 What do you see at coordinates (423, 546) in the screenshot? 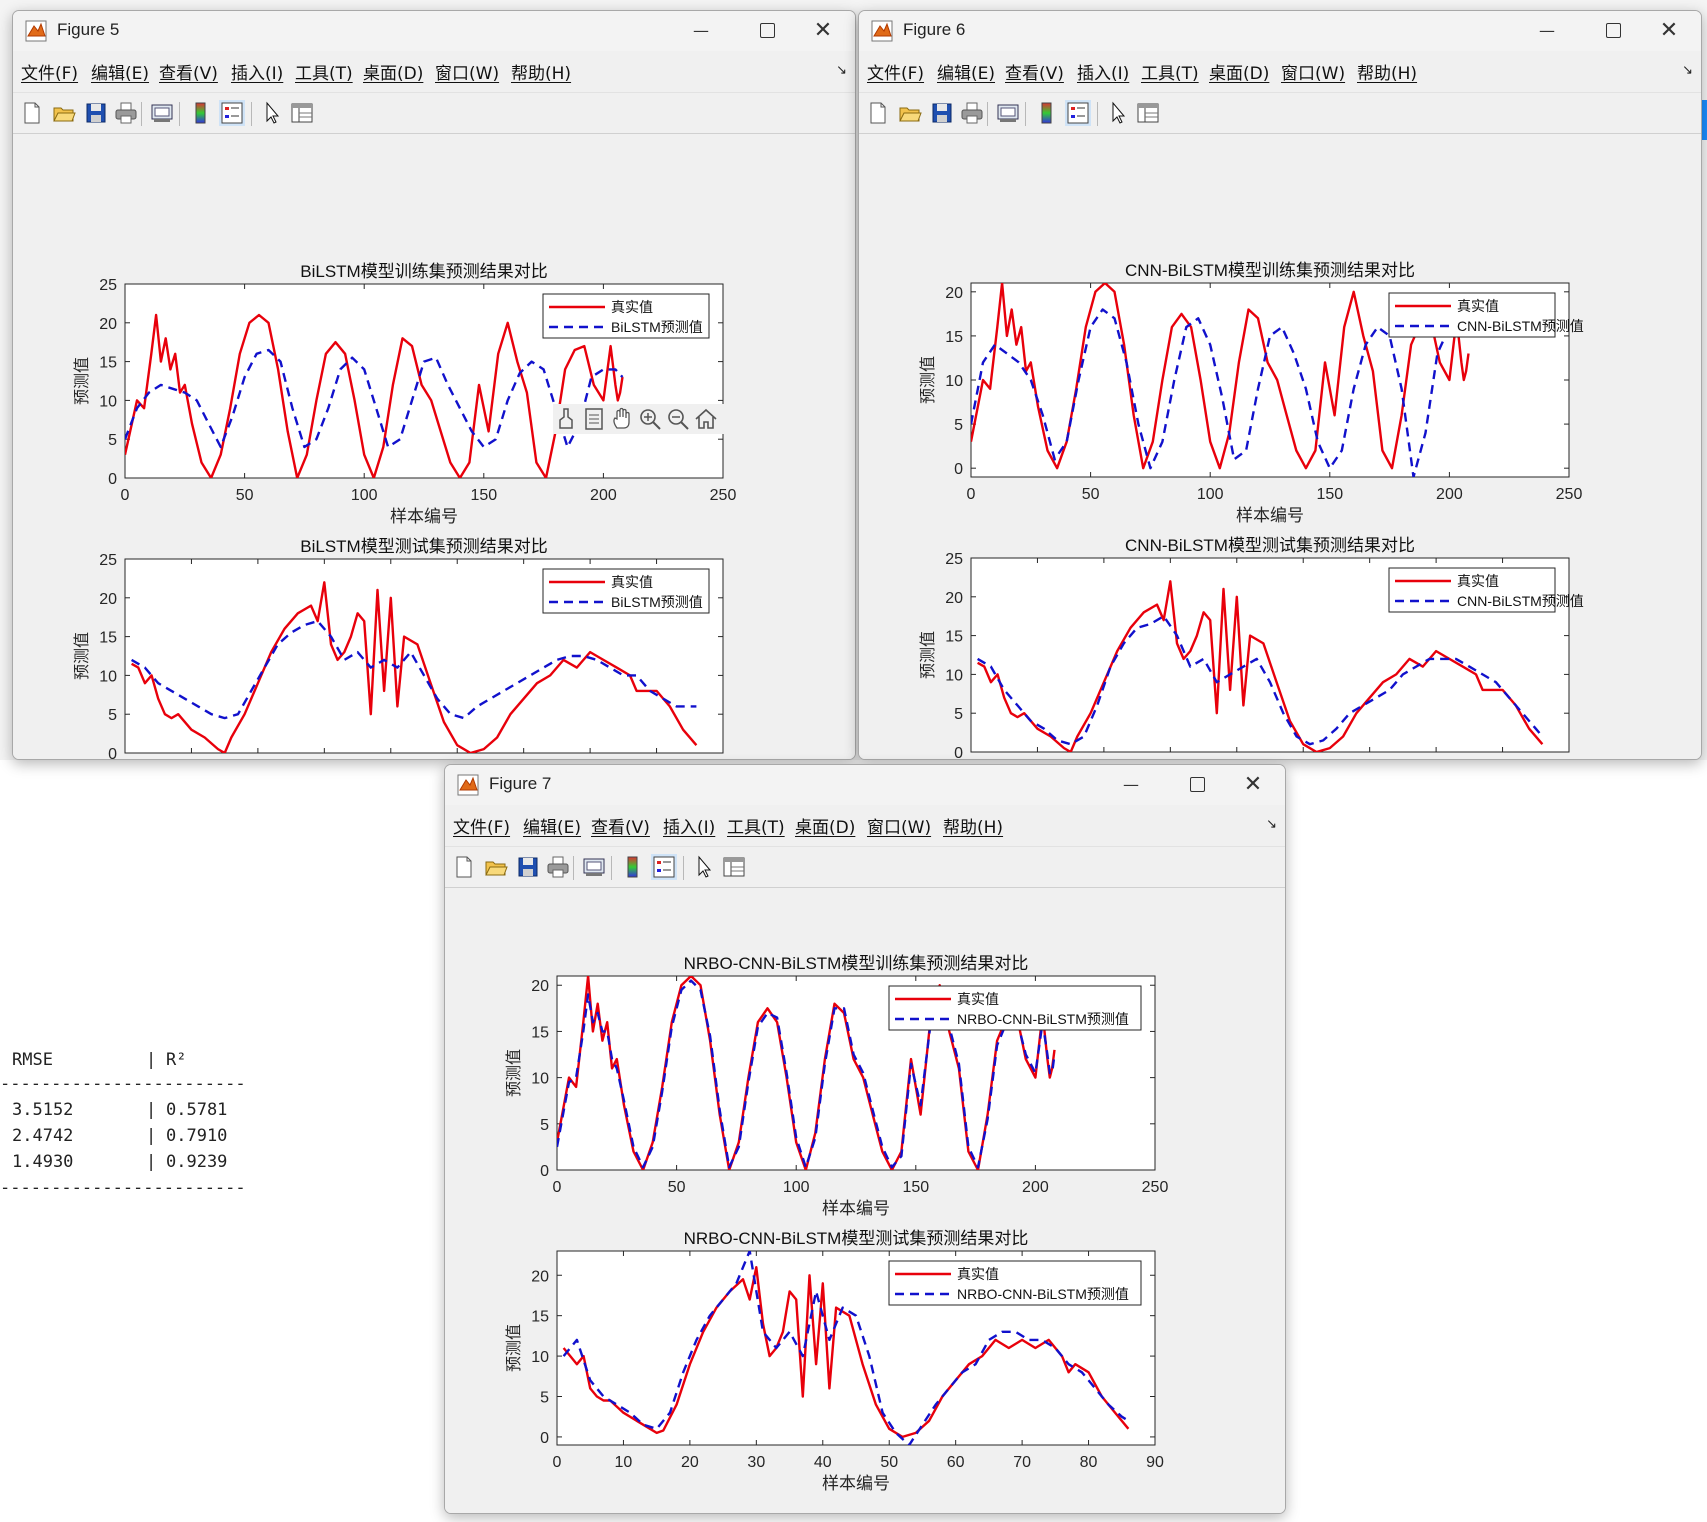
I see `chart-title: BiLSTM模型测试集预测结果对比` at bounding box center [423, 546].